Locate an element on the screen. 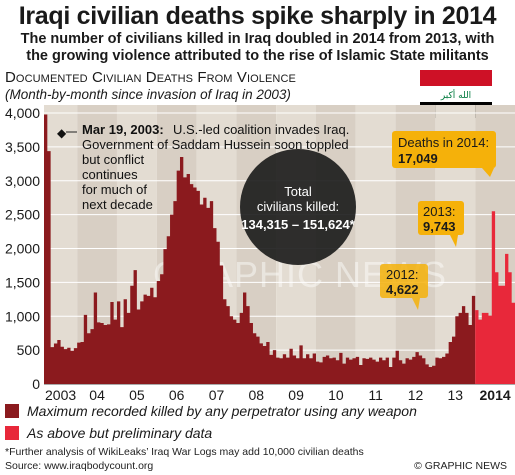 The height and width of the screenshot is (475, 515). total-text-mid: civilians killed: is located at coordinates (298, 206).